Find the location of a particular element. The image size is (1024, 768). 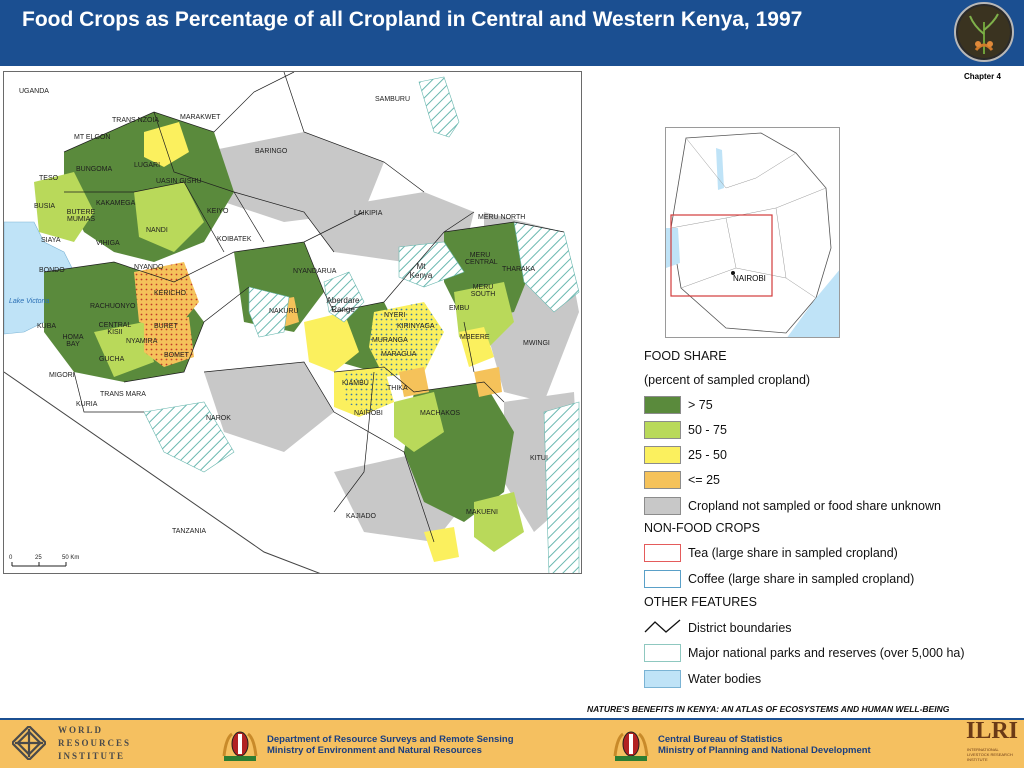

map-label-nyandarua: NYANDARUA is located at coordinates (315, 271).